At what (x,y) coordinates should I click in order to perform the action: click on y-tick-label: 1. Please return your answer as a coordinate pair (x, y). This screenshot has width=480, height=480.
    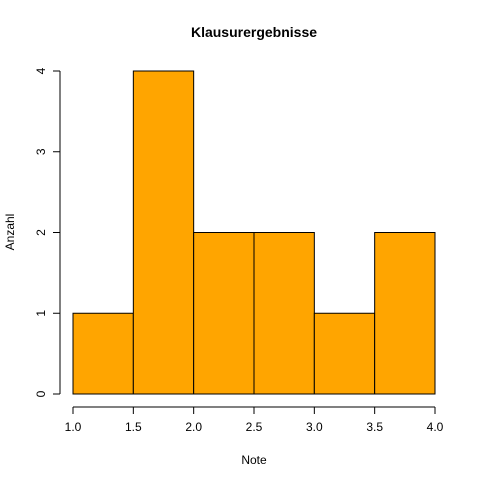
    Looking at the image, I should click on (41, 313).